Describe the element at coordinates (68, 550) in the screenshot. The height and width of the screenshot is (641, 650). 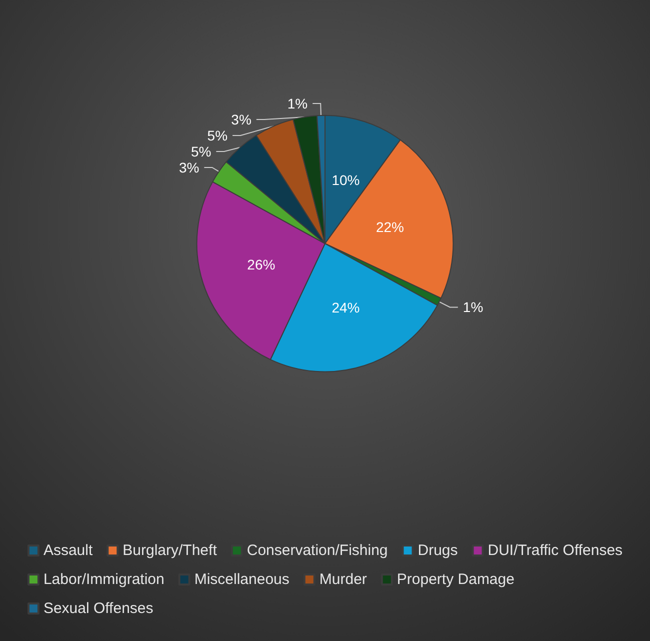
I see `legend-label: Assault` at that location.